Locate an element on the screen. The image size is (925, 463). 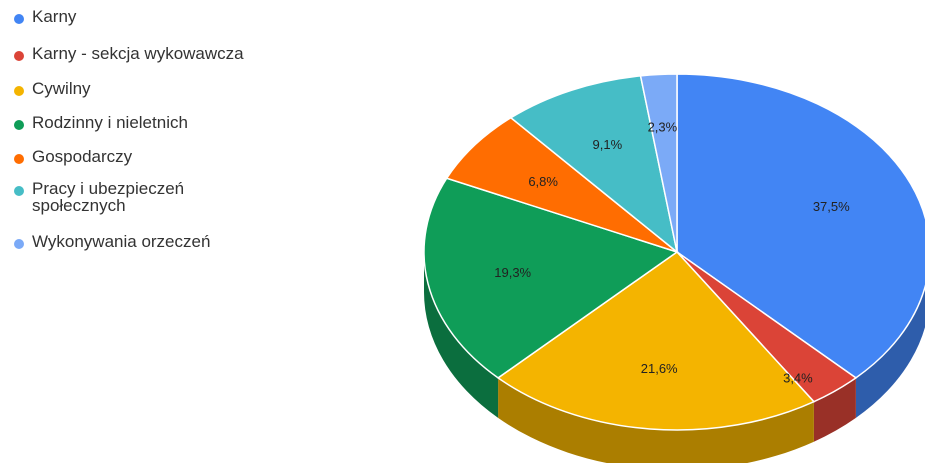
legend-swatch-karny-sekcja is located at coordinates (19, 56).